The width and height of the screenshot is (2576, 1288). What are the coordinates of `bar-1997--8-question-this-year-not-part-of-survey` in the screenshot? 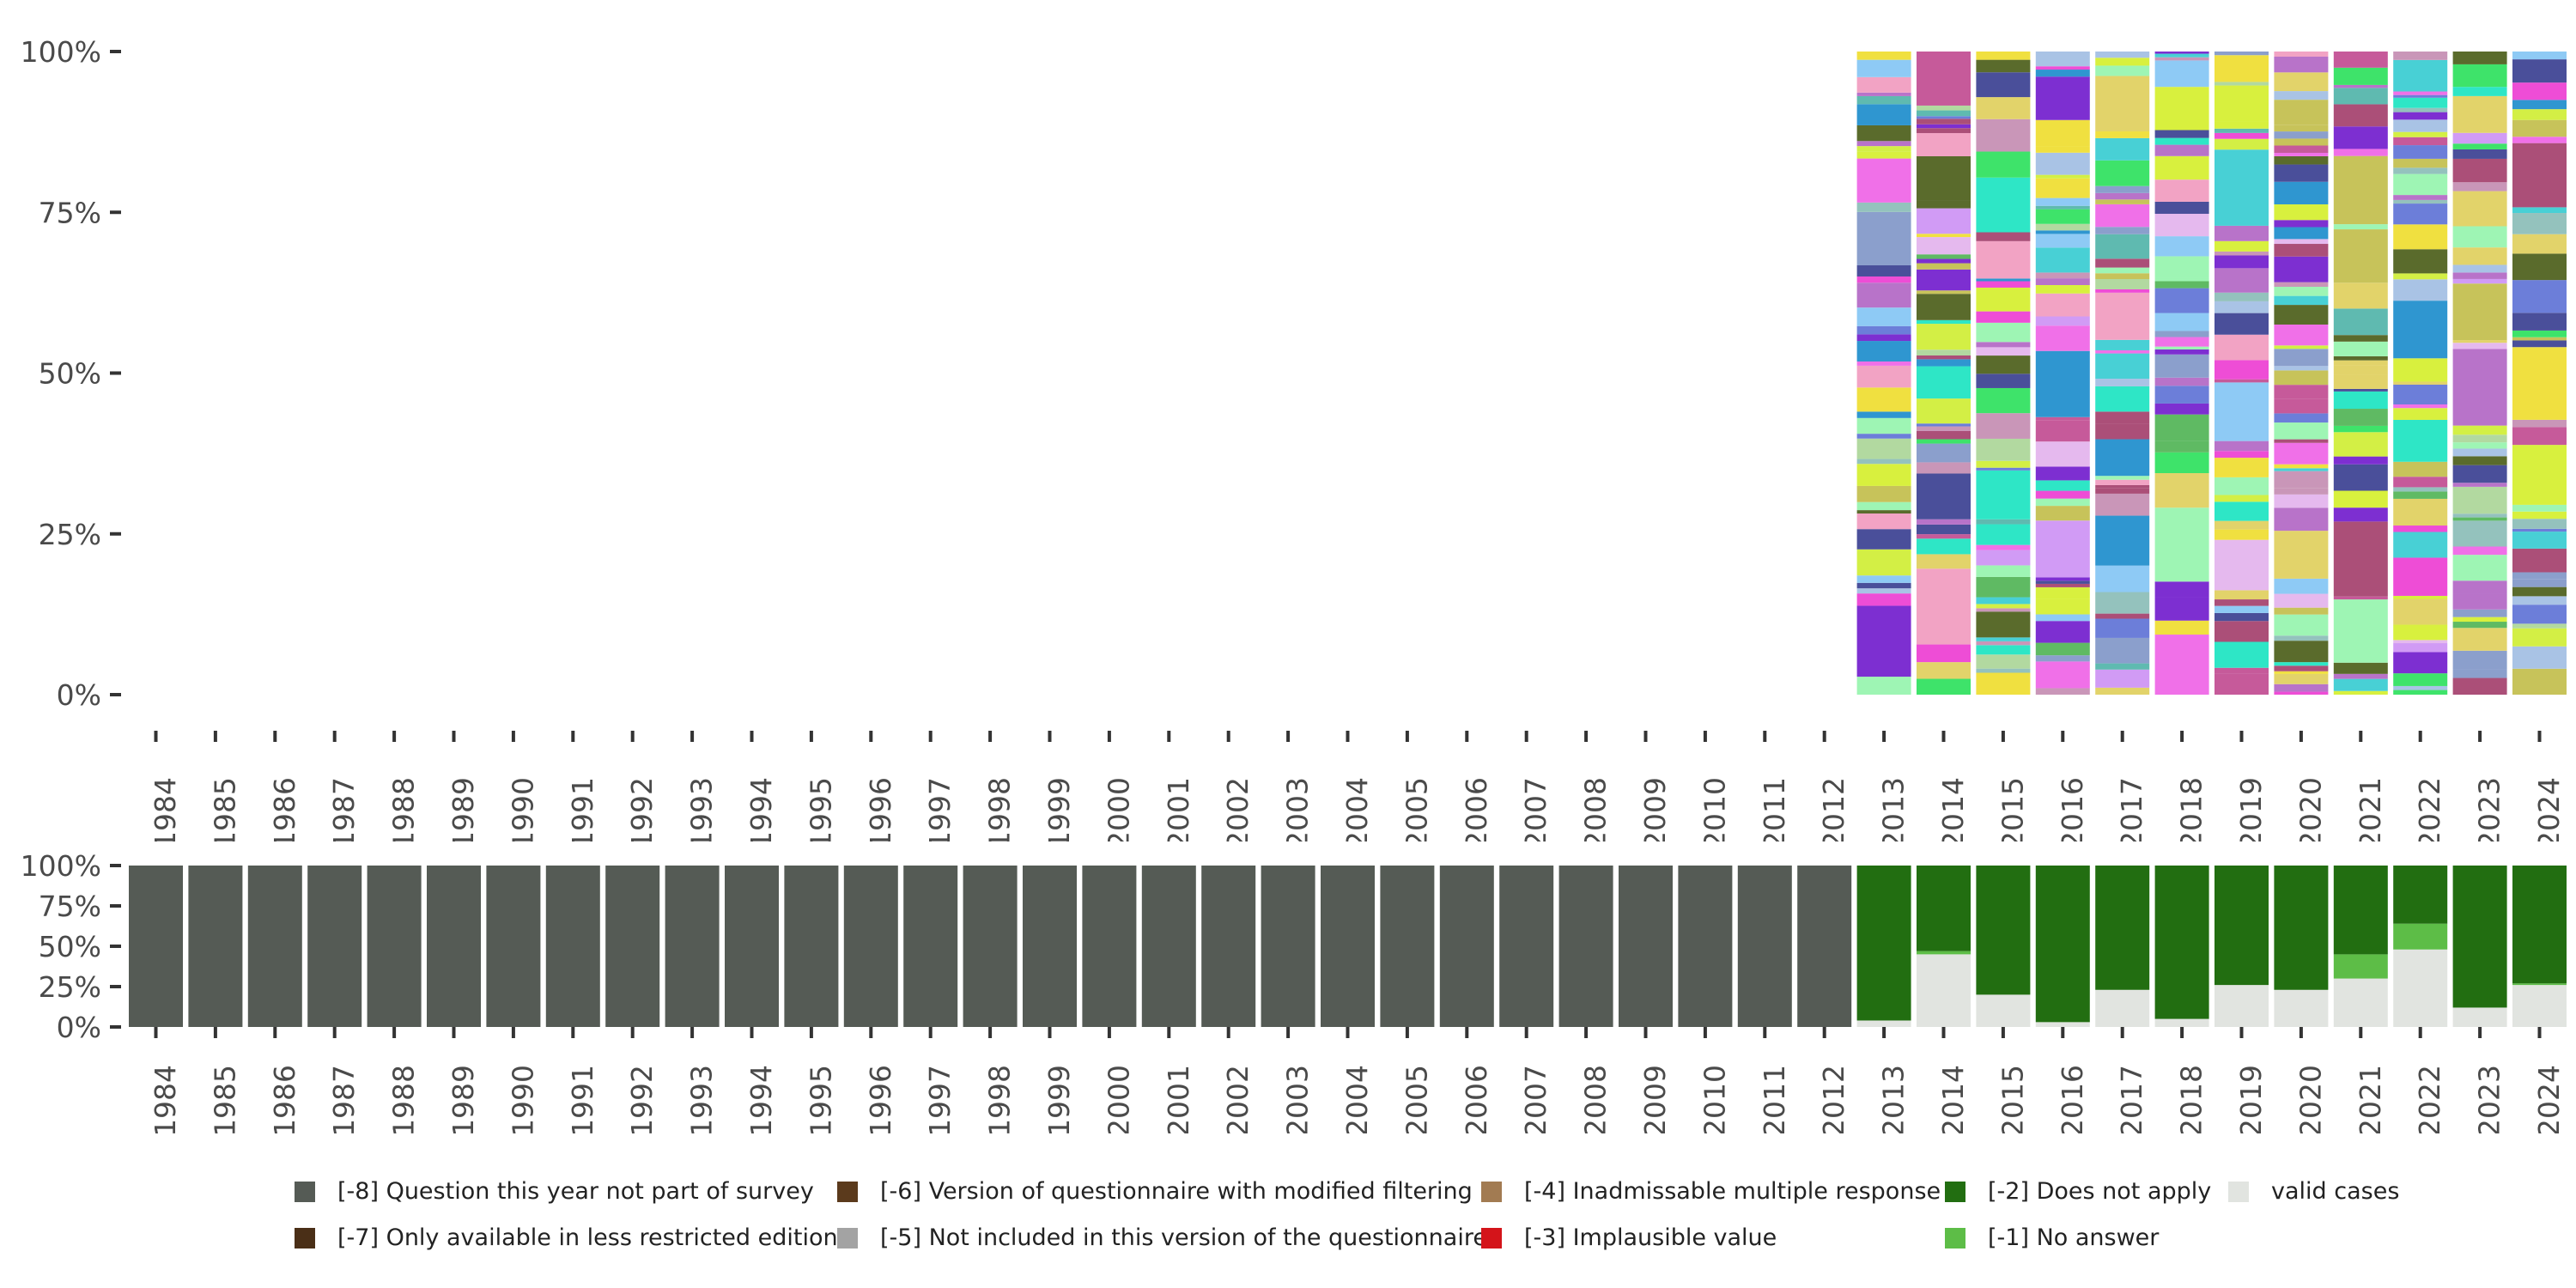 It's located at (930, 947).